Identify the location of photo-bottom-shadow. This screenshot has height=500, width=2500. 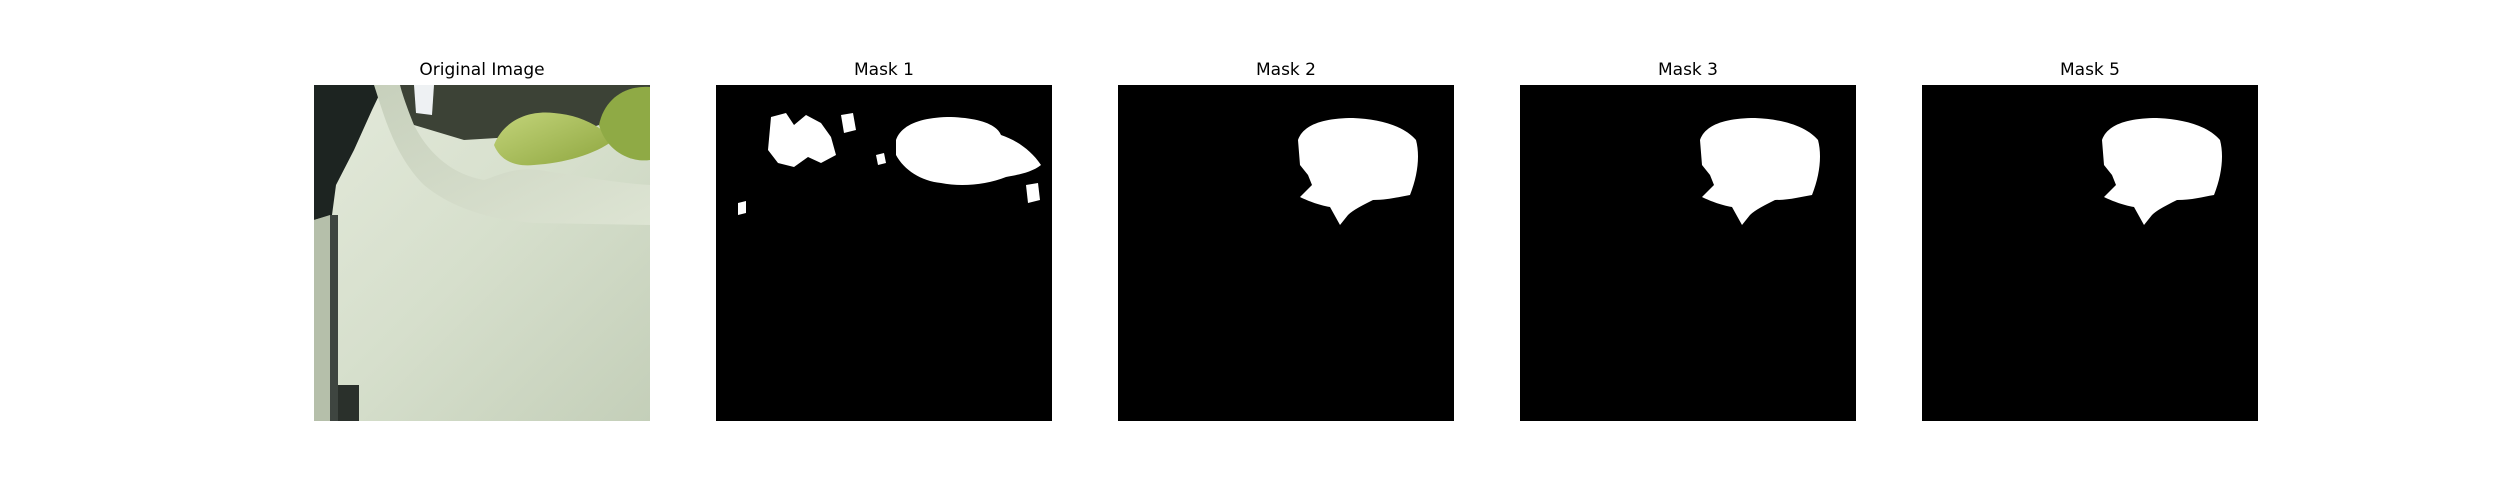
(348, 403).